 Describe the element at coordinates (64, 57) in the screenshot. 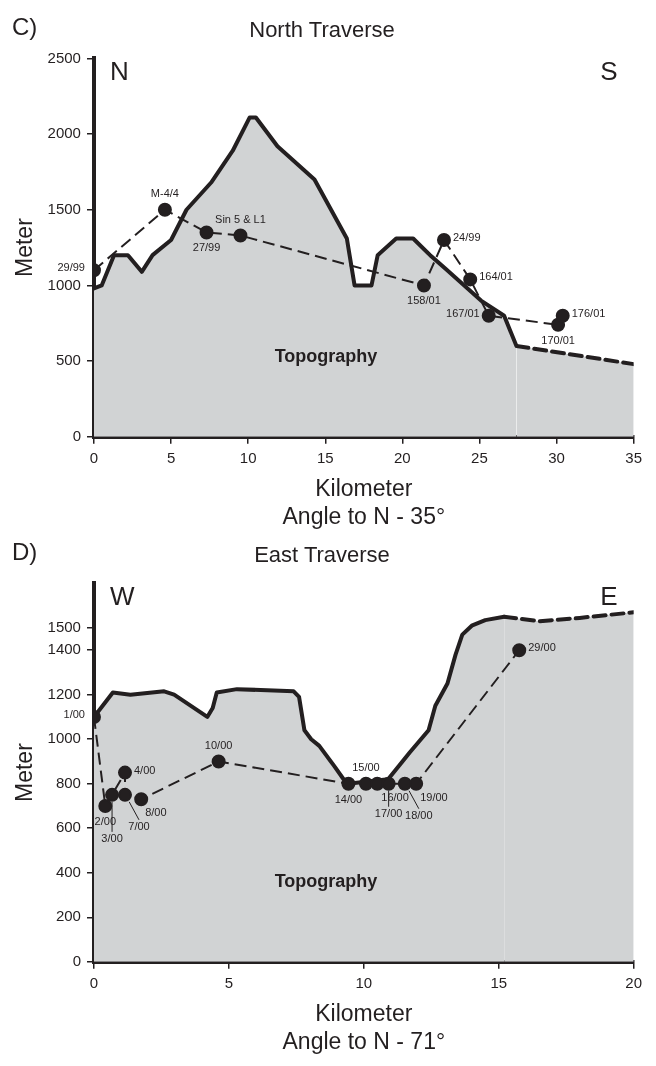

I see `y-tick-label: 2500` at that location.